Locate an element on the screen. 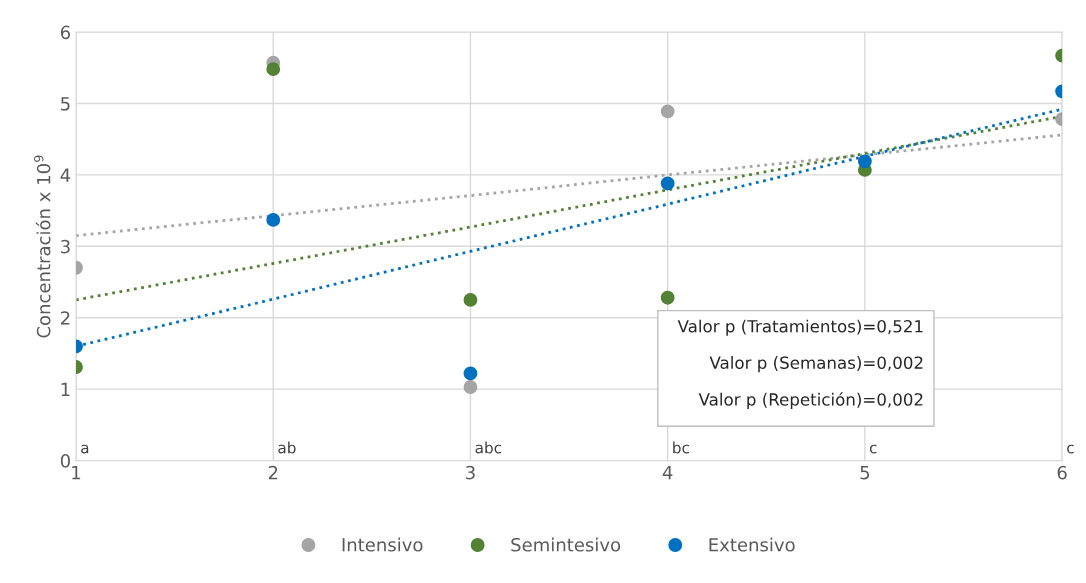 This screenshot has width=1086, height=583. legend-label: Semintesivo is located at coordinates (566, 544).